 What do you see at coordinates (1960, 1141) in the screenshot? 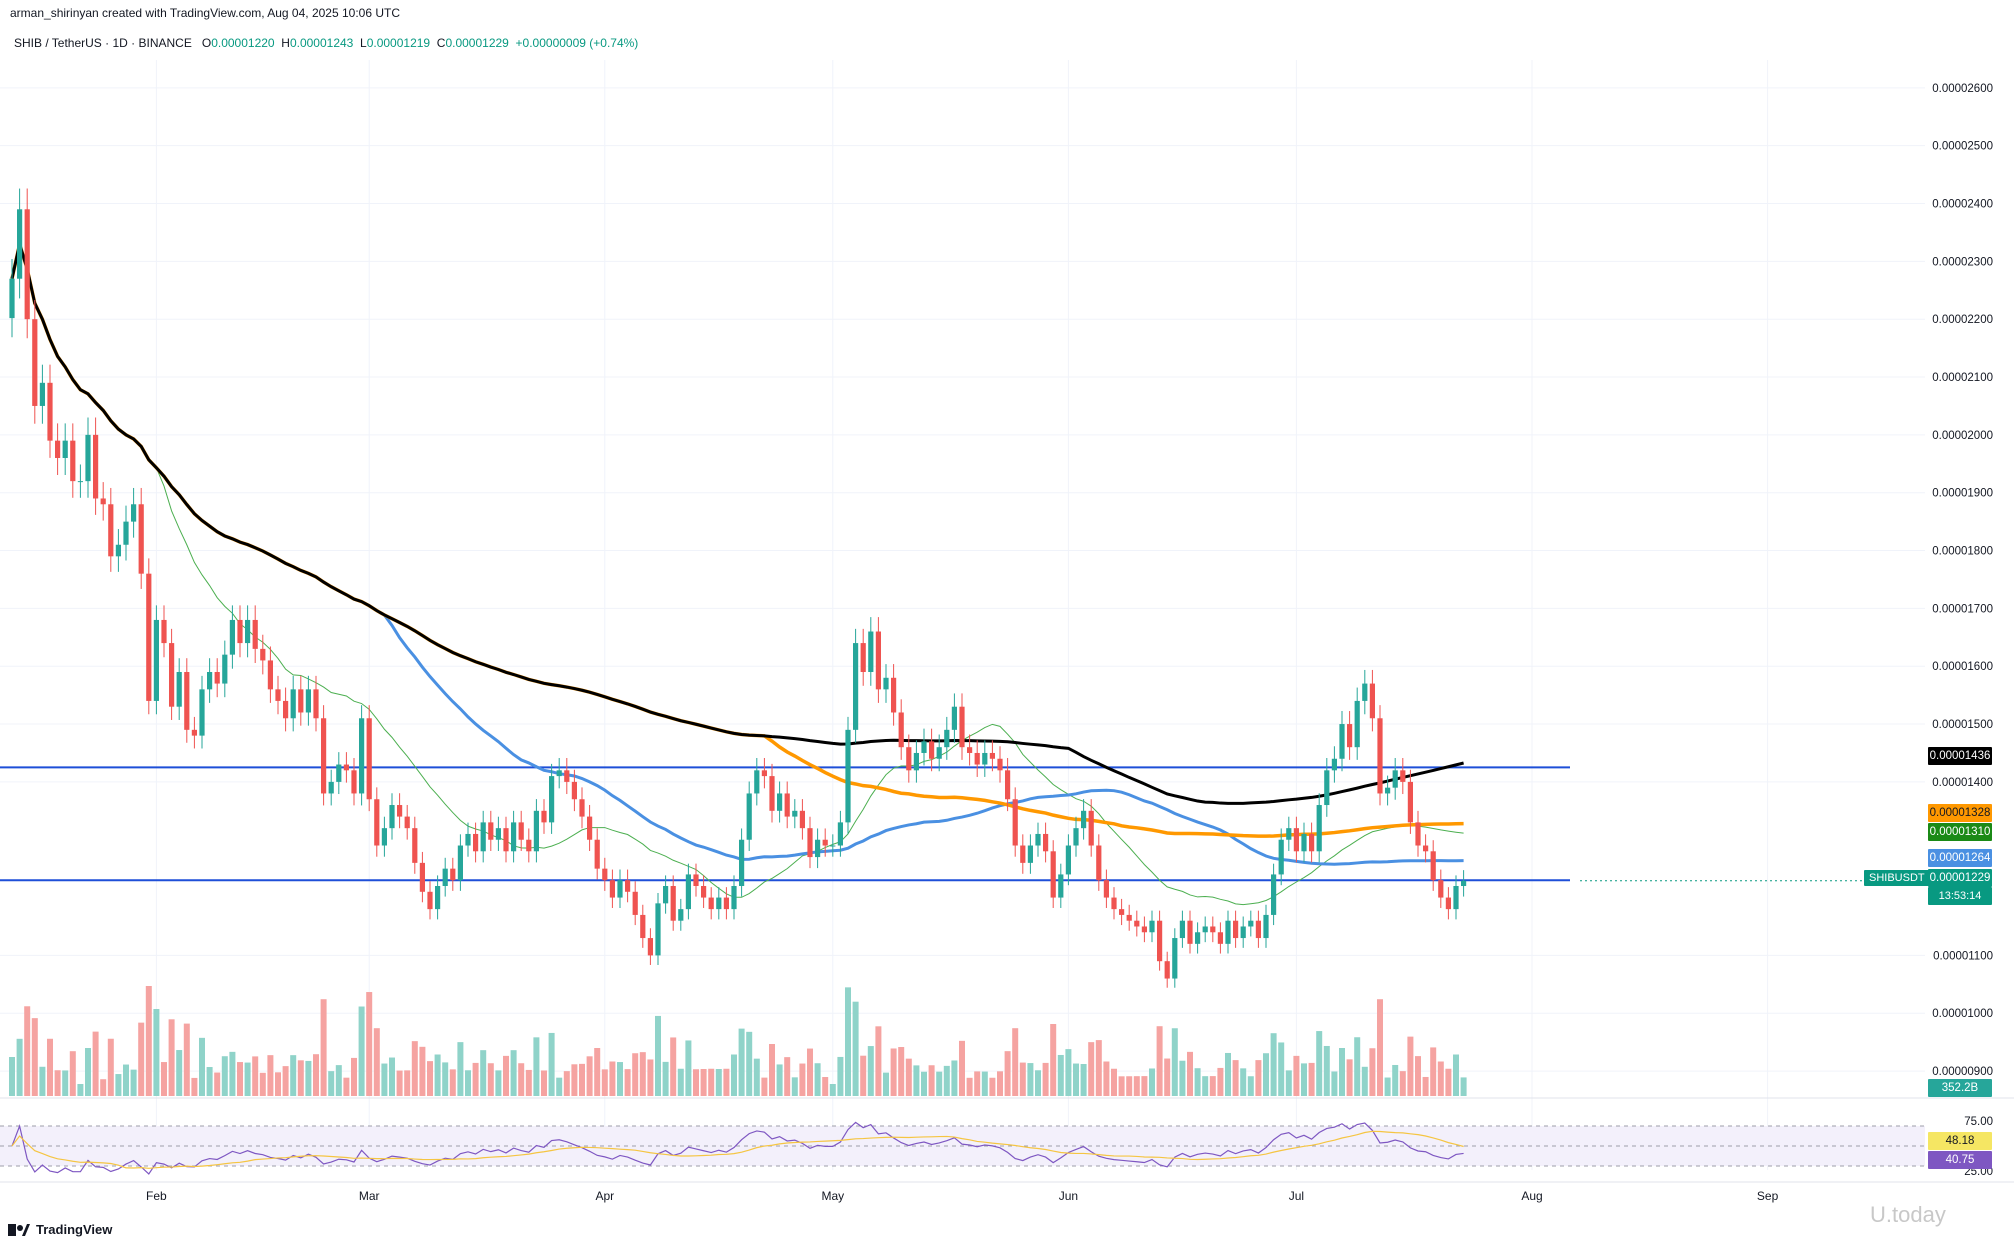
I see `rsi-ma-tag: 48.18` at bounding box center [1960, 1141].